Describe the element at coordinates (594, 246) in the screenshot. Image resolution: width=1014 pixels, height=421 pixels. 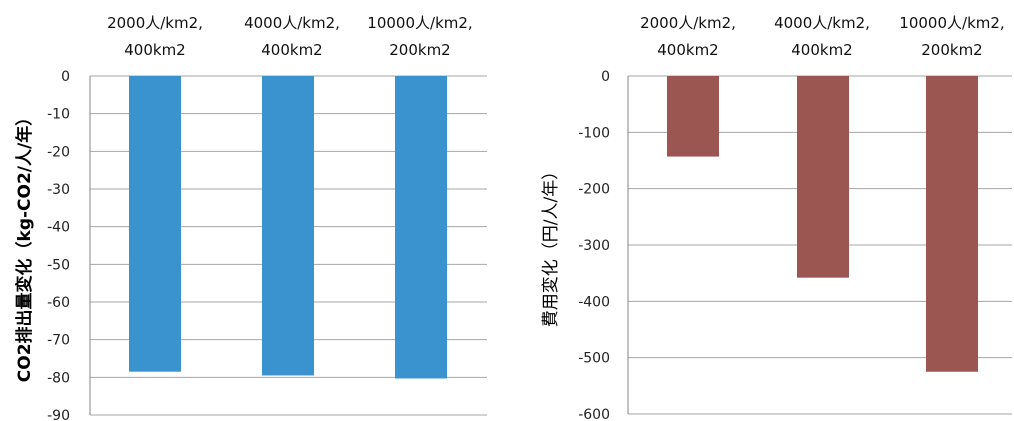
I see `cost-y-tick-label: -300` at that location.